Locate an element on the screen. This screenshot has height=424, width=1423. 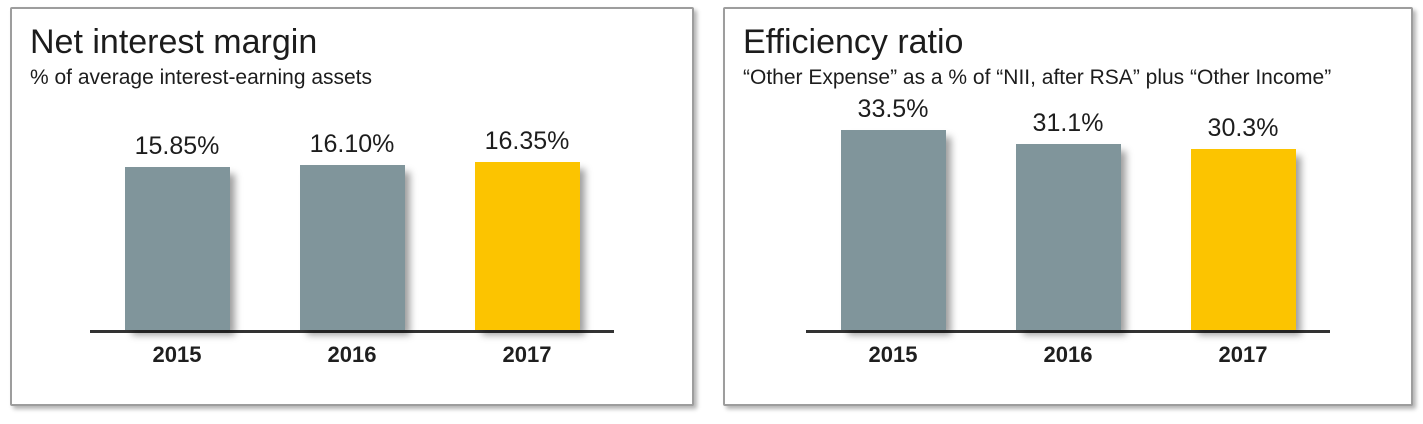
bar-column-2017: 30.3% is located at coordinates (1243, 210).